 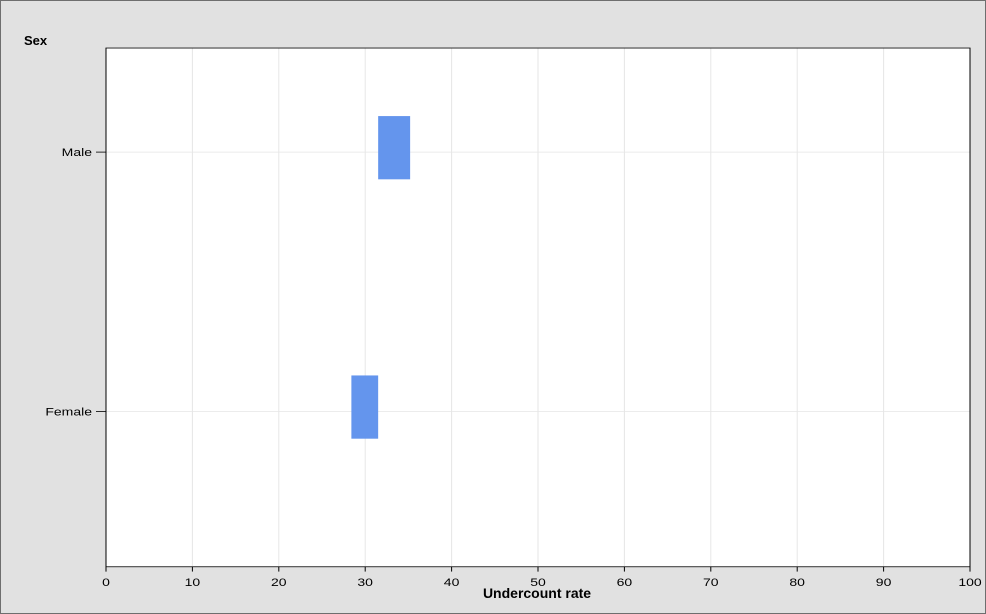 I want to click on x-tick-label: 90, so click(x=884, y=582).